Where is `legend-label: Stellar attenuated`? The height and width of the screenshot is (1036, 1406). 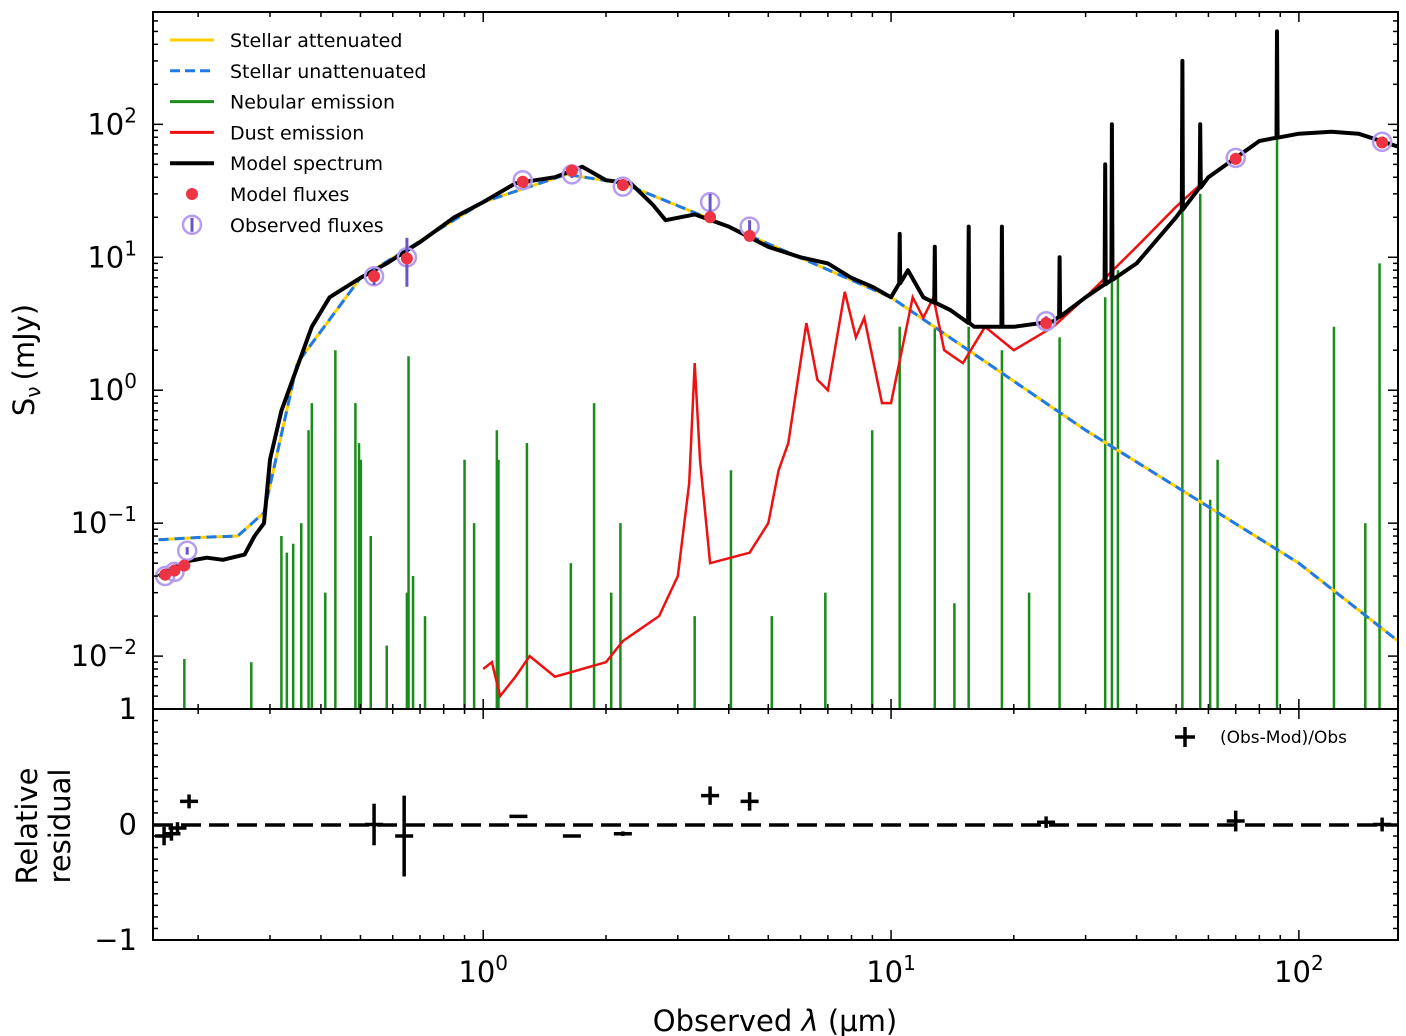 legend-label: Stellar attenuated is located at coordinates (316, 41).